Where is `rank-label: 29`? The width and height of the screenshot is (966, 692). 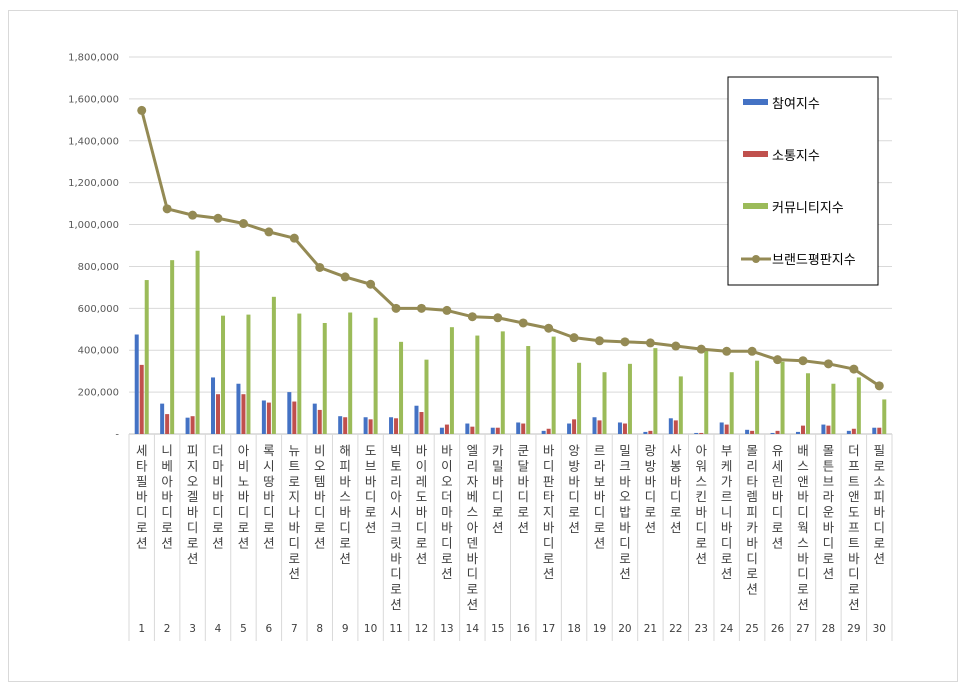 rank-label: 29 is located at coordinates (853, 629).